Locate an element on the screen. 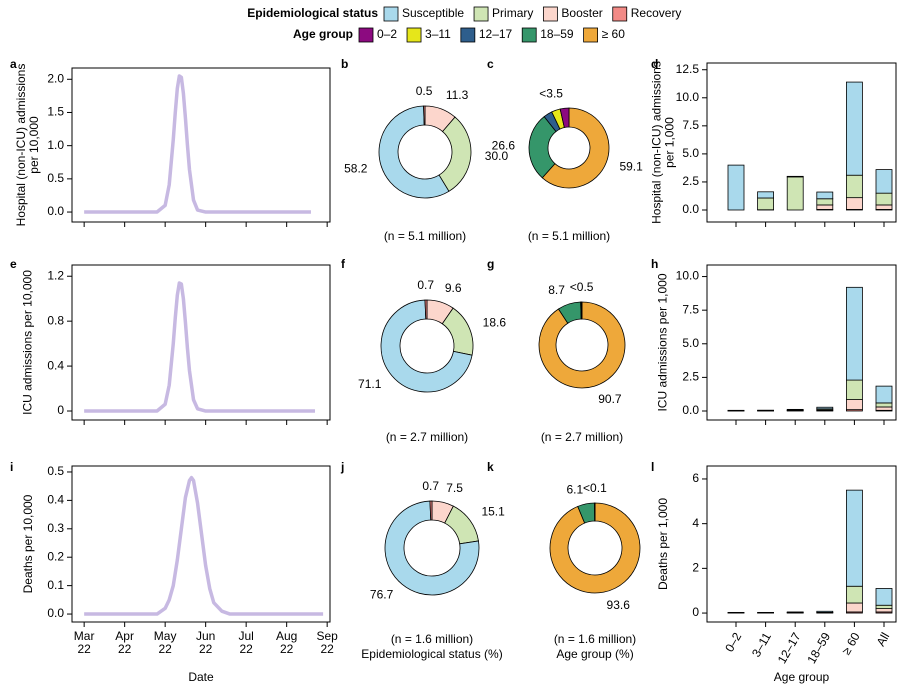 Image resolution: width=908 pixels, height=699 pixels. panel-label: k is located at coordinates (490, 467).